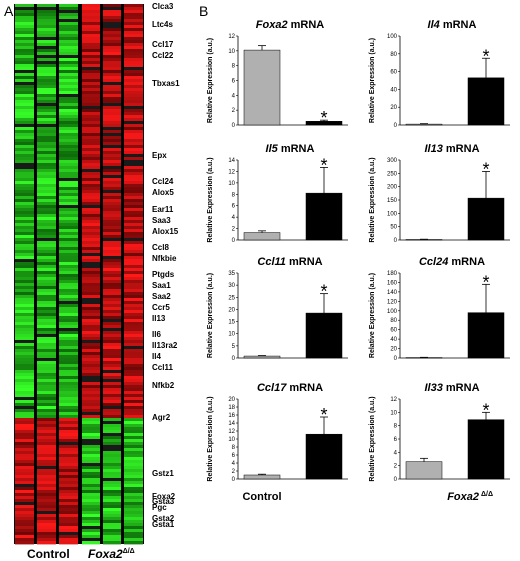  What do you see at coordinates (162, 367) in the screenshot?
I see `gene-label: Ccl11` at bounding box center [162, 367].